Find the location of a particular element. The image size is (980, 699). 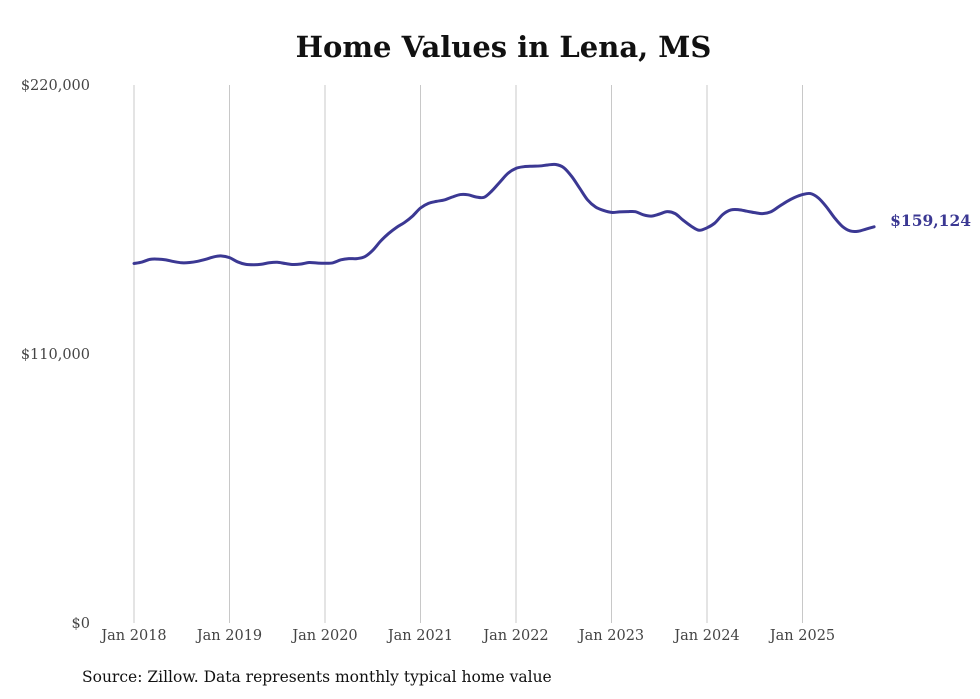

x-tick-label: Jan 2022 is located at coordinates (514, 636).